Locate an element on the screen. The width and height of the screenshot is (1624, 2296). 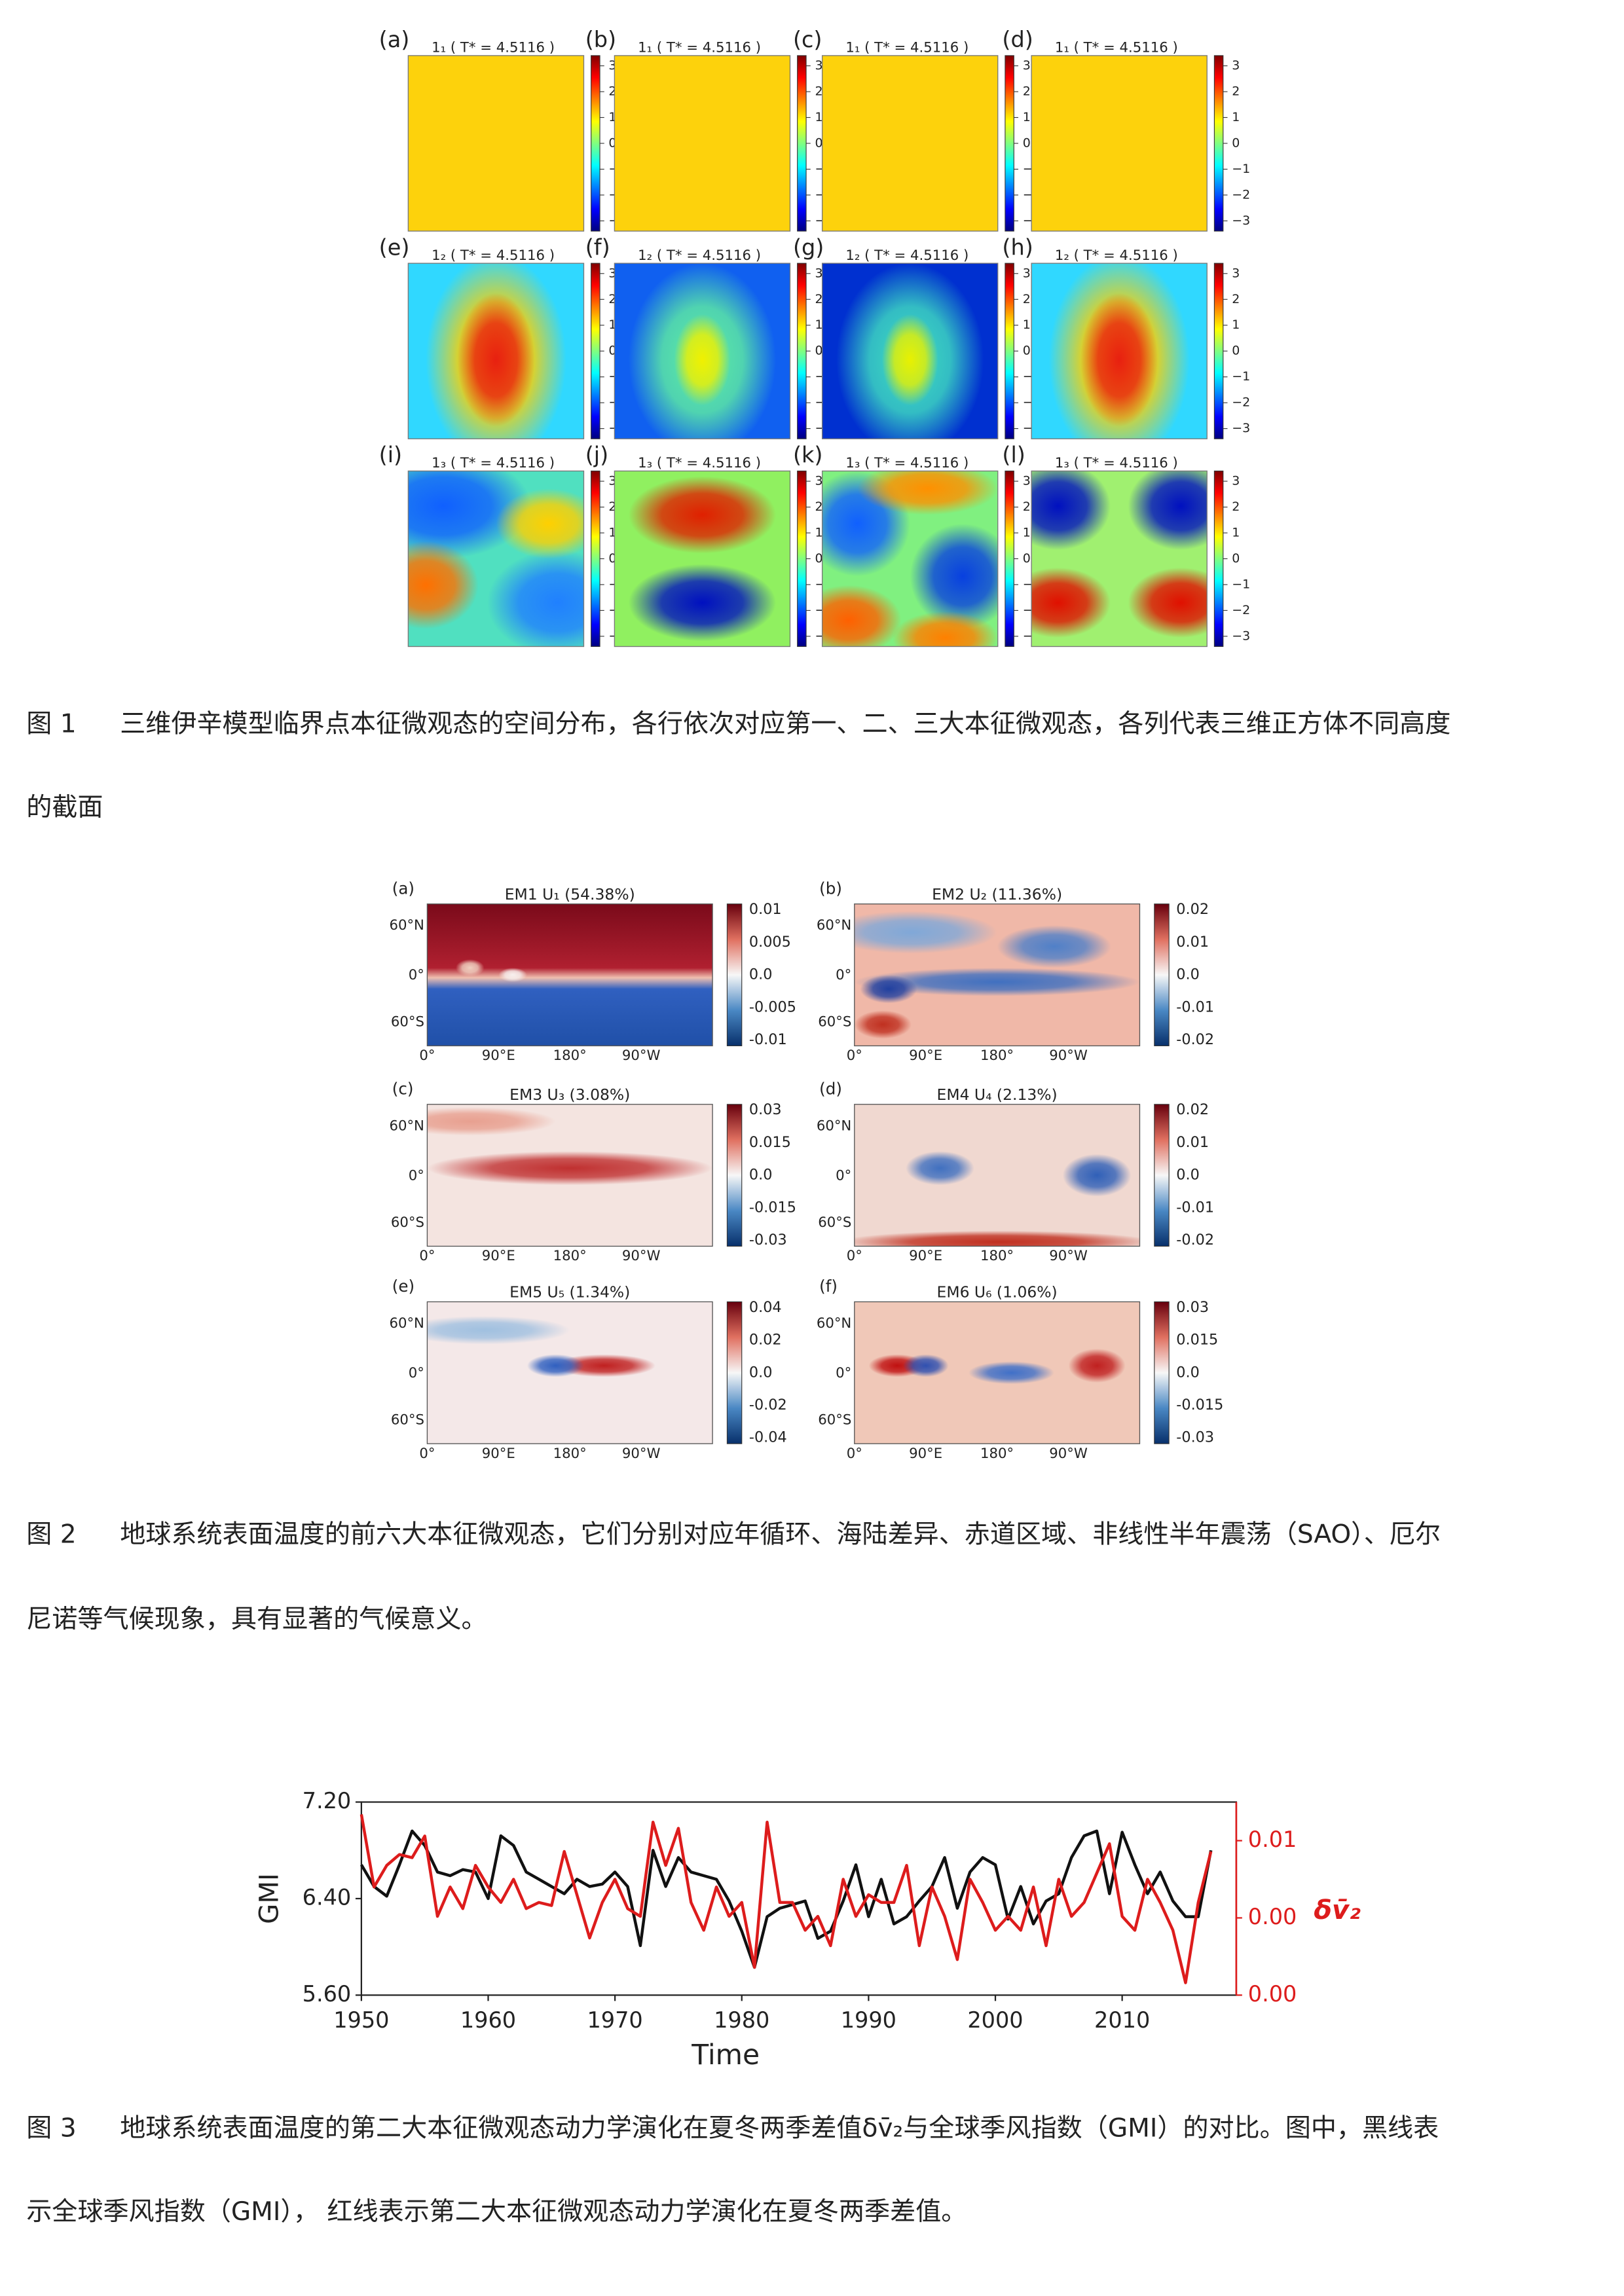
y2-tick-label: 0.01 is located at coordinates (1272, 1839).